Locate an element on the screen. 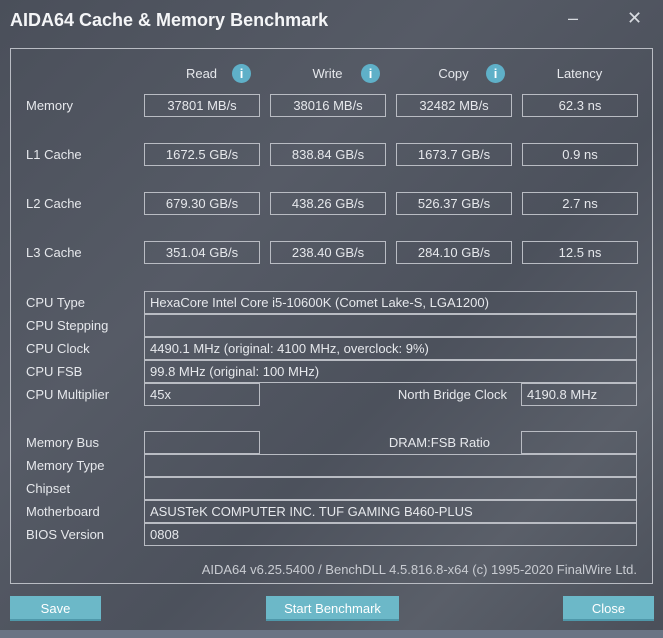 This screenshot has height=638, width=663. cpu-multiplier-field: 45x is located at coordinates (202, 394).